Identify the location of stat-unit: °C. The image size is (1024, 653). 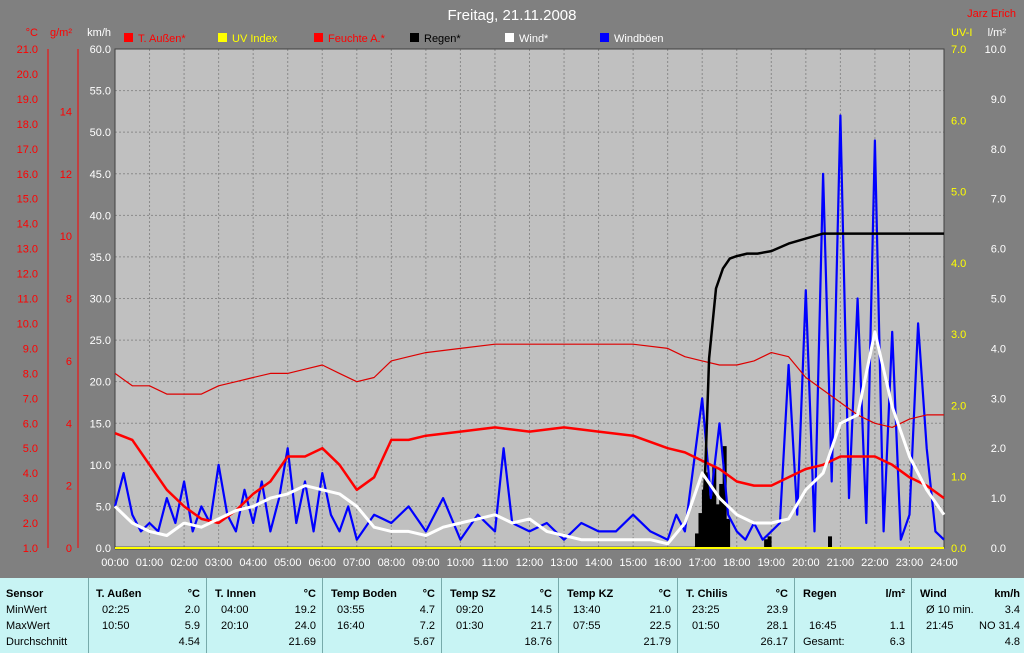
(309, 594).